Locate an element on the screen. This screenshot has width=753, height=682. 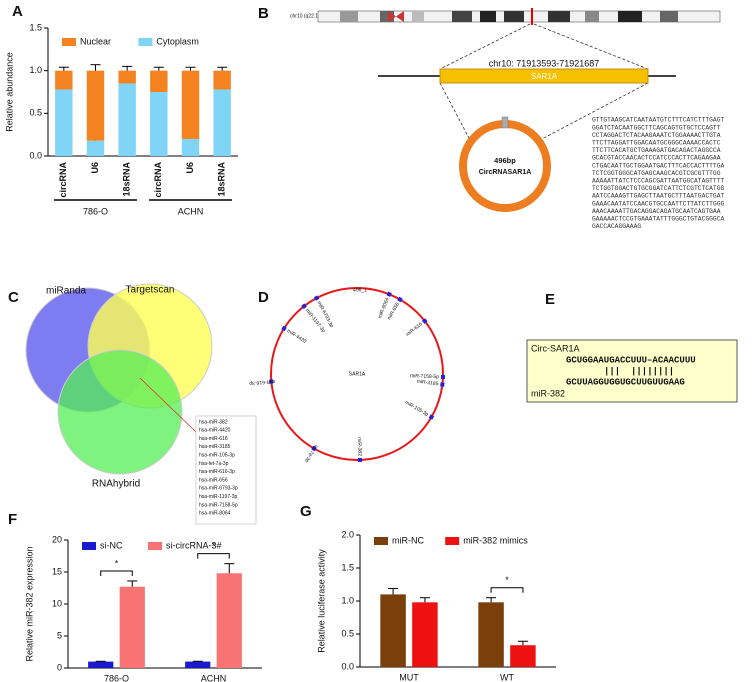
mir-seq: GCUUAGGUGGUGCUUGUUGAAG is located at coordinates (625, 382).